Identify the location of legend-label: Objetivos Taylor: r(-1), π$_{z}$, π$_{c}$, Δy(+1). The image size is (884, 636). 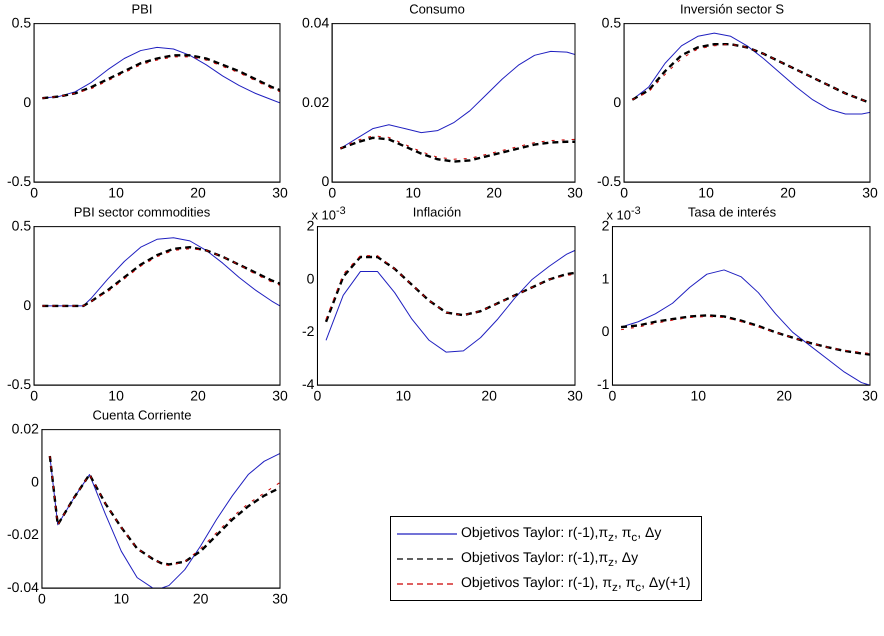
(576, 584).